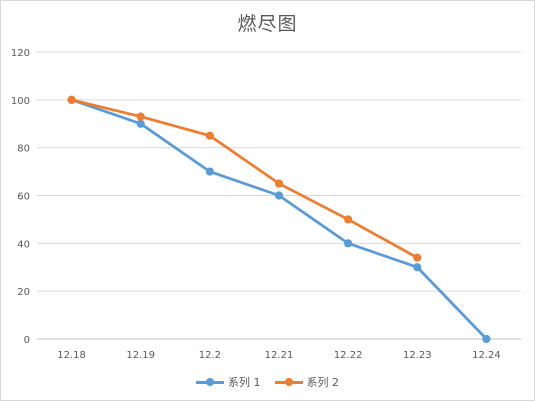 This screenshot has width=535, height=401. What do you see at coordinates (348, 355) in the screenshot?
I see `x-tick-label-4: 12.22` at bounding box center [348, 355].